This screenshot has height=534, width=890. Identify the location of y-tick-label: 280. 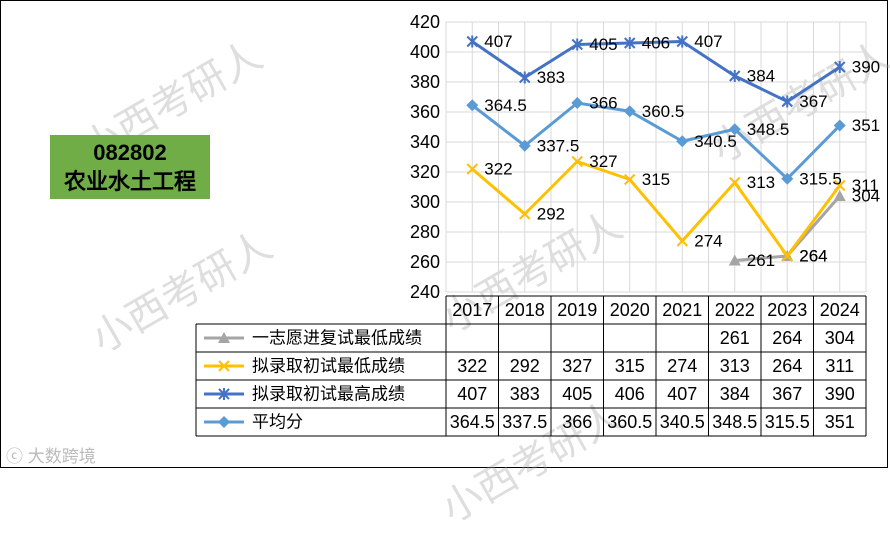
(425, 232).